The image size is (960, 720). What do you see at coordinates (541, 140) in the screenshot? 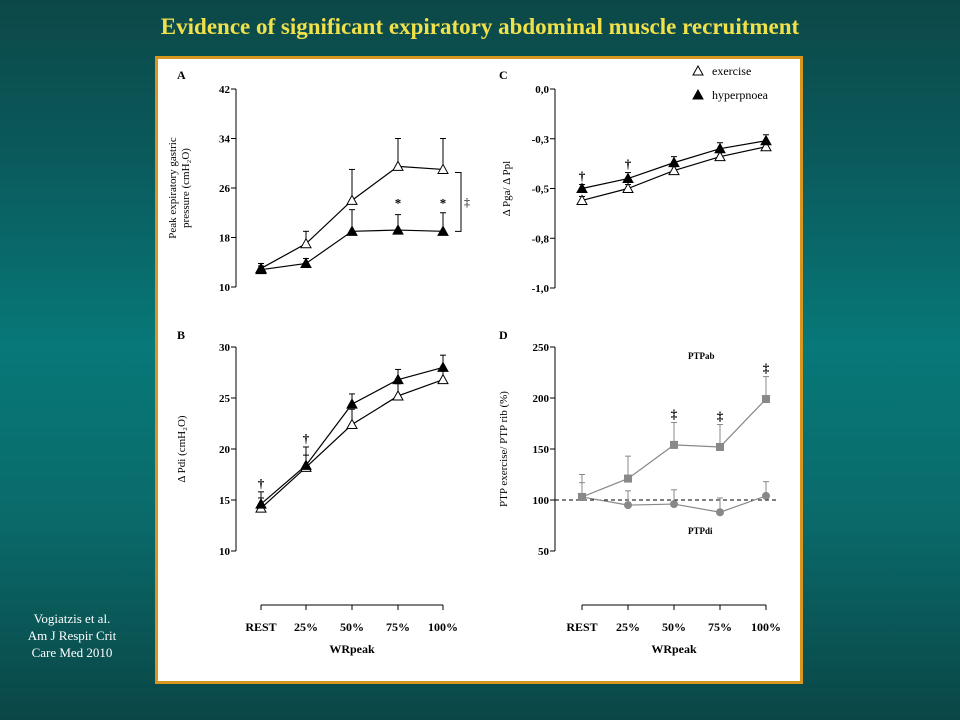
I see `panel-c-y-tick-label: -0,3` at bounding box center [541, 140].